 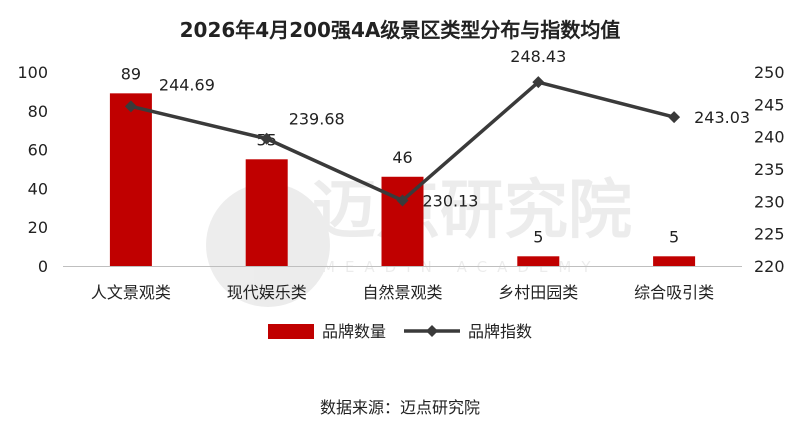 I want to click on svg-text: 迈点研究院, so click(x=472, y=211).